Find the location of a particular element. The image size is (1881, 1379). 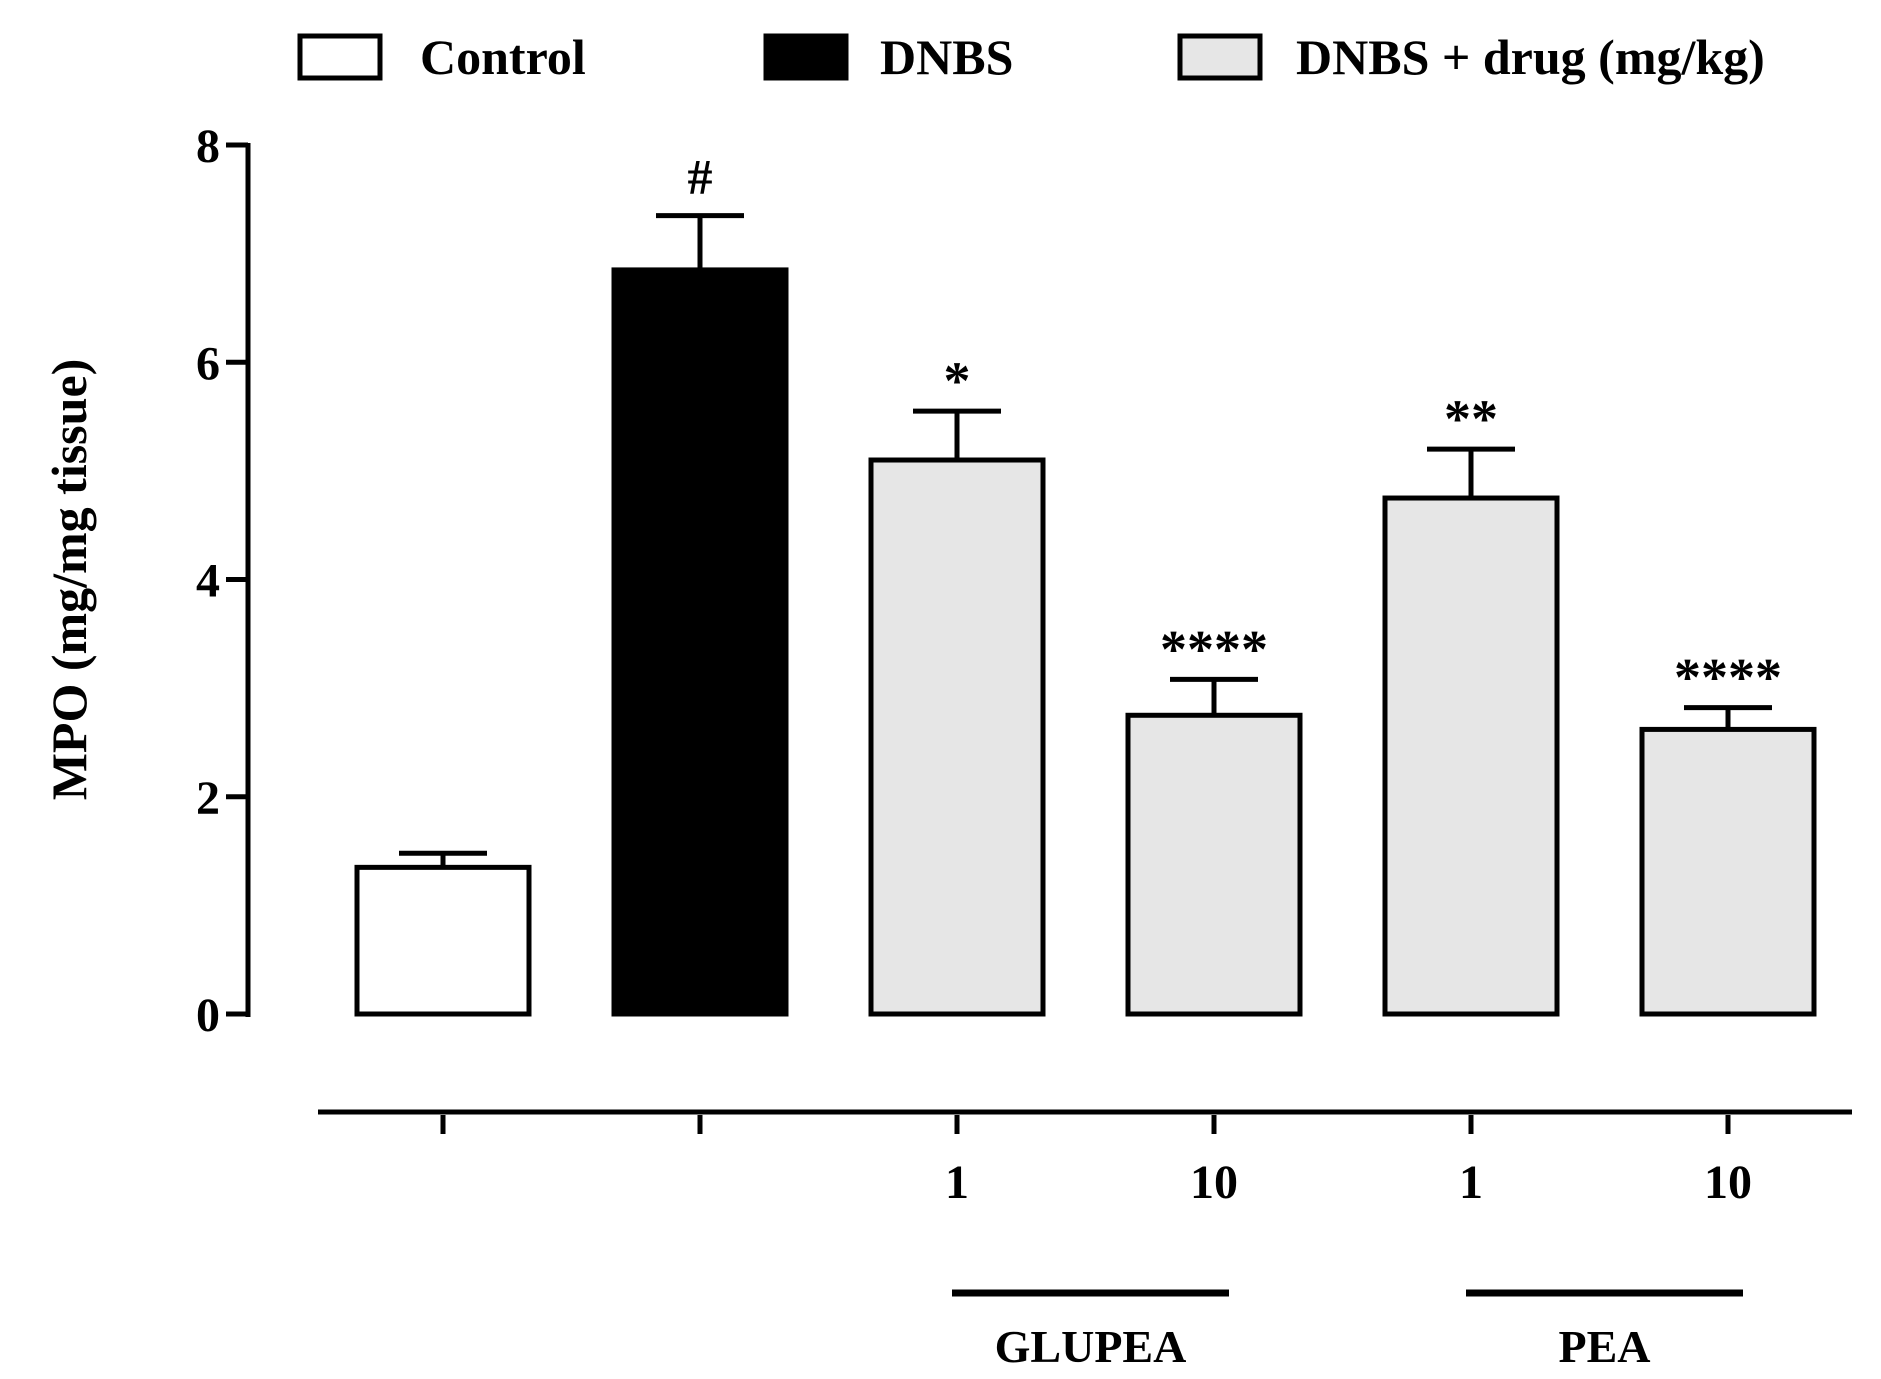

significance-label: * is located at coordinates (957, 381).